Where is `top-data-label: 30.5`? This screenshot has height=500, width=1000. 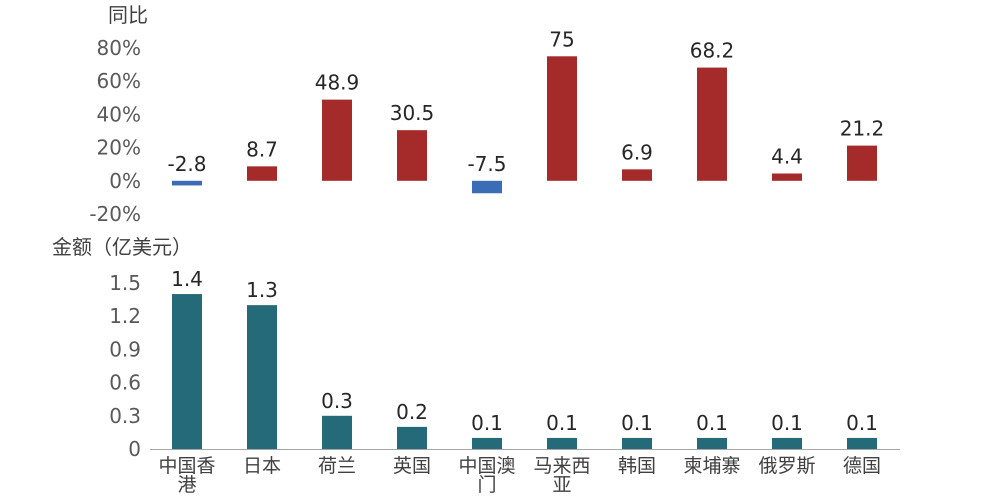
top-data-label: 30.5 is located at coordinates (412, 113).